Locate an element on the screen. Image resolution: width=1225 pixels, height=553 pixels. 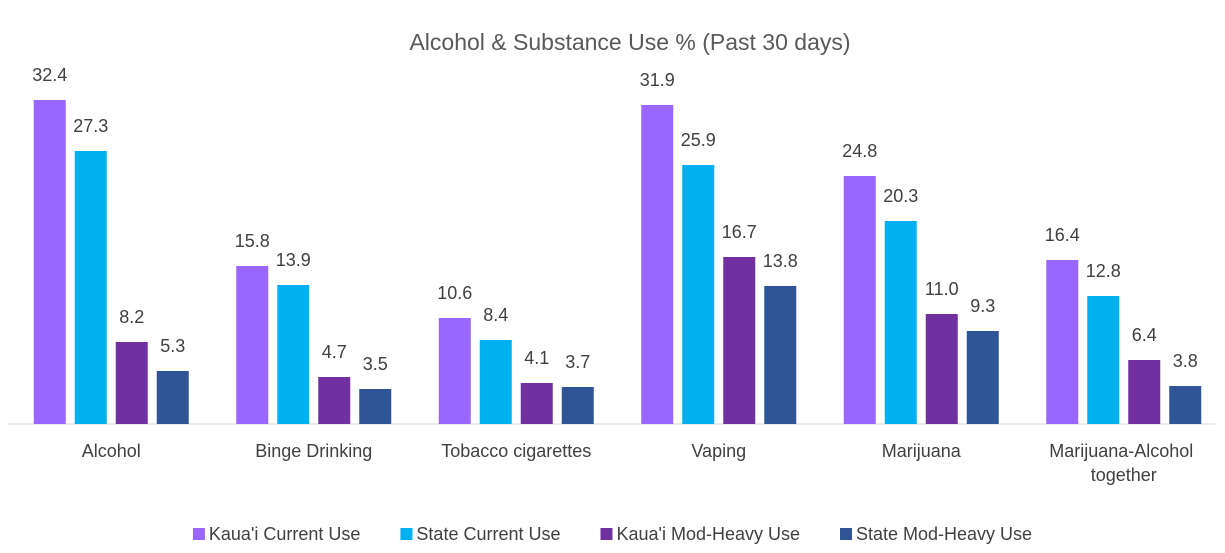
data-label: 24.8 is located at coordinates (859, 151).